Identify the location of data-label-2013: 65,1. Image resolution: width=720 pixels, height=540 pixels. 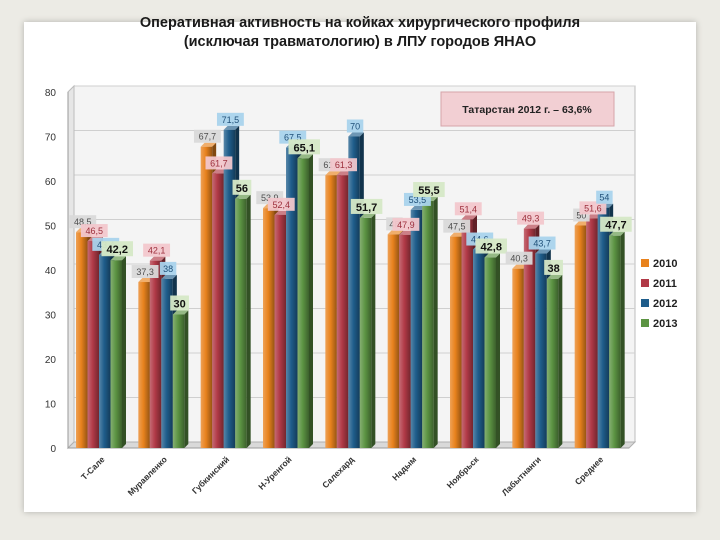
(304, 148).